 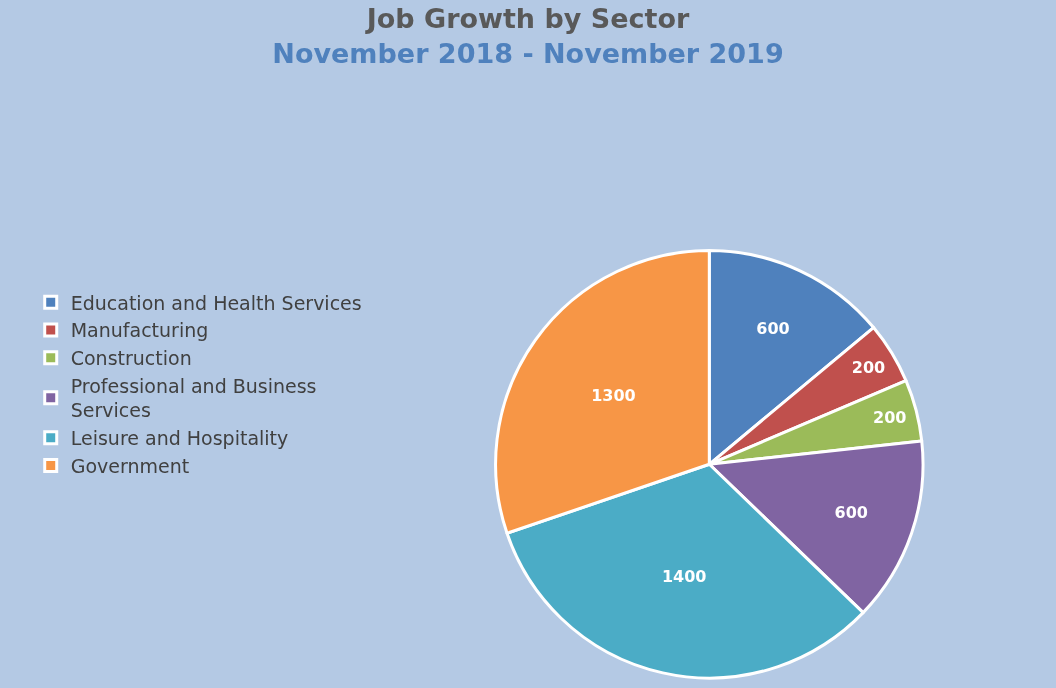 I want to click on data-label: 1300, so click(x=613, y=396).